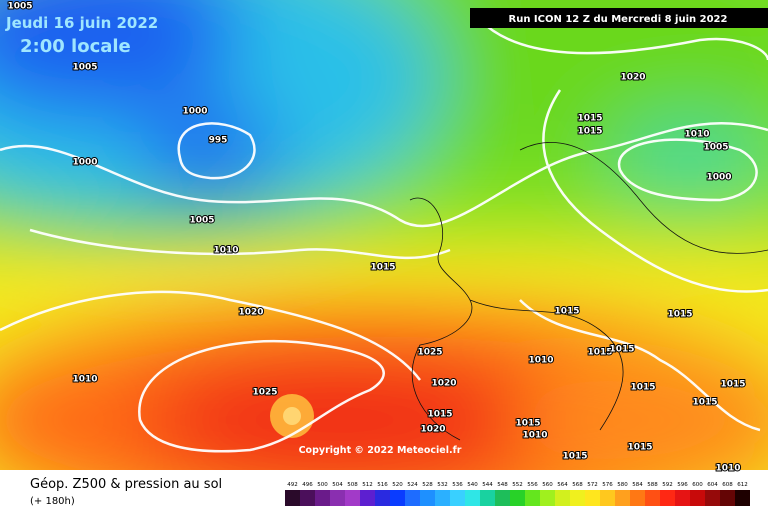  Describe the element at coordinates (502, 485) in the screenshot. I see `legend-label: 548` at that location.